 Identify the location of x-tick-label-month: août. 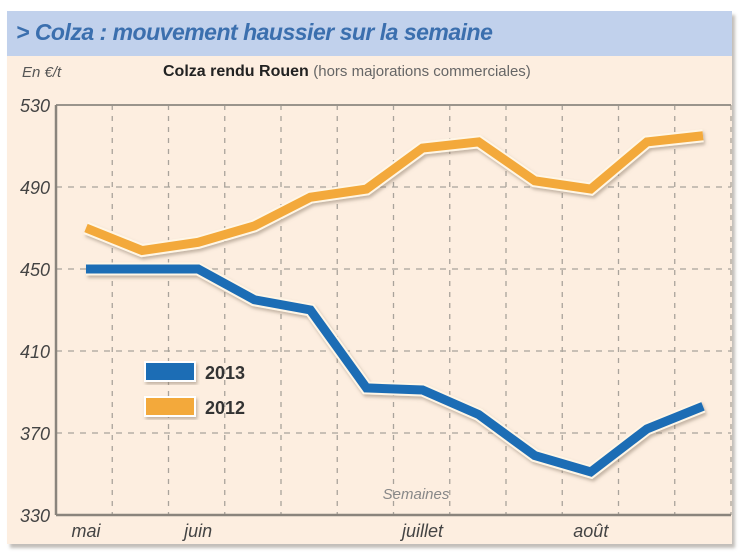
(591, 531).